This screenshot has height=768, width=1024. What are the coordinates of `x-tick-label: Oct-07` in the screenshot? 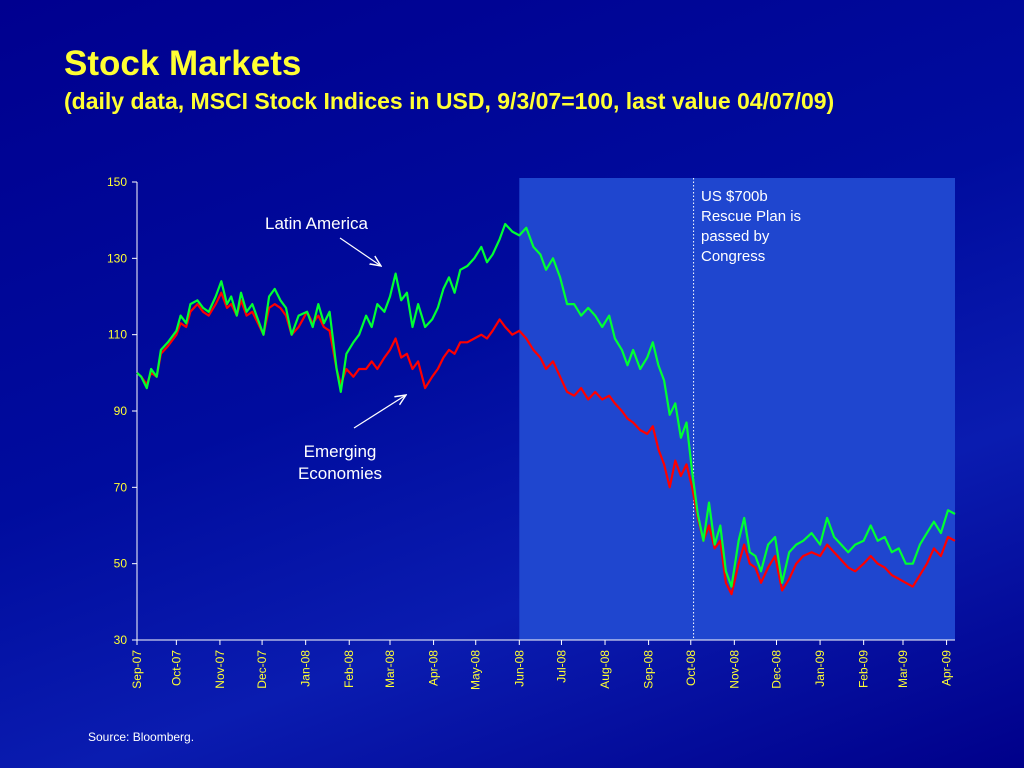 It's located at (176, 668).